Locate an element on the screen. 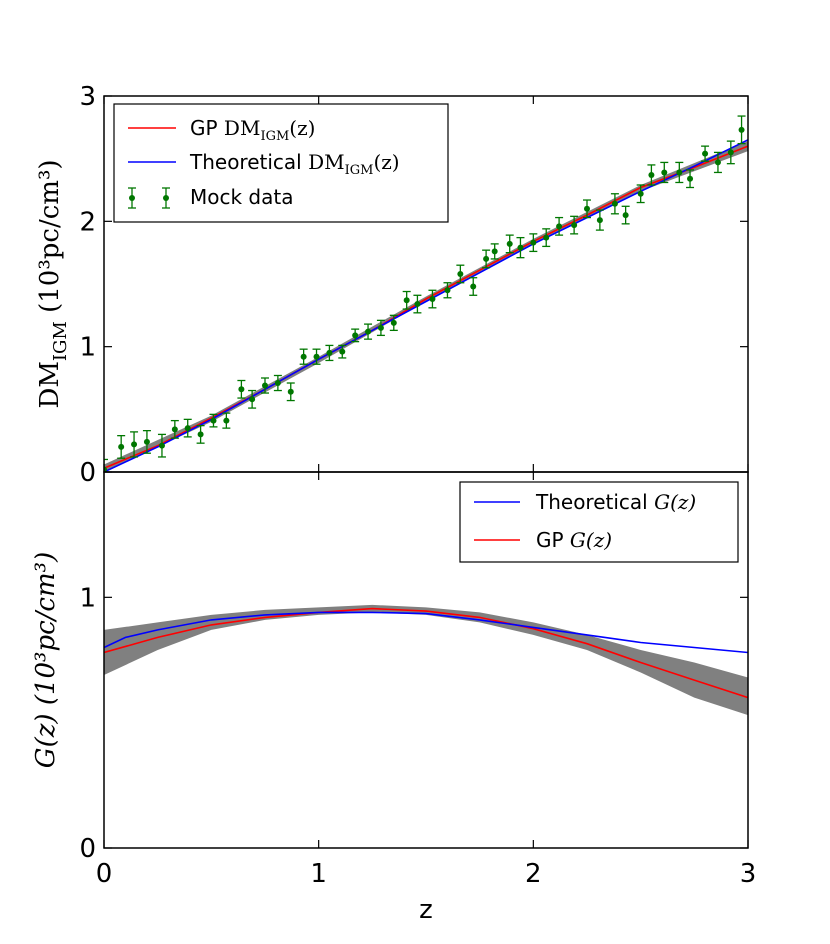  bottom-ytick-label: 0 is located at coordinates (87, 849).